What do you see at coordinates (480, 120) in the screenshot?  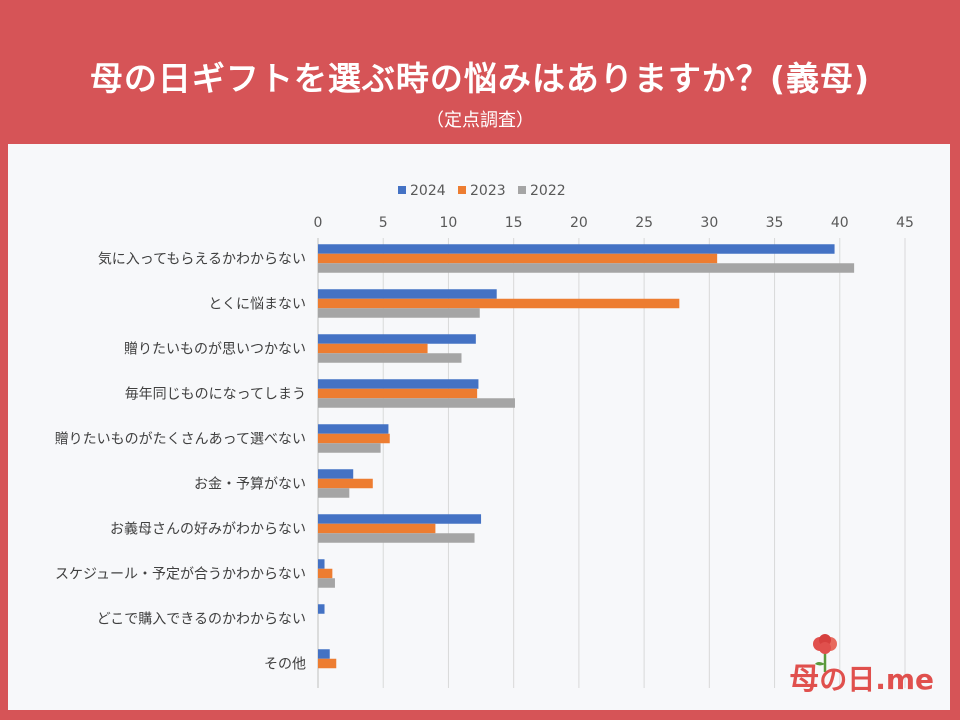 I see `chart-subtitle: （定点調査）` at bounding box center [480, 120].